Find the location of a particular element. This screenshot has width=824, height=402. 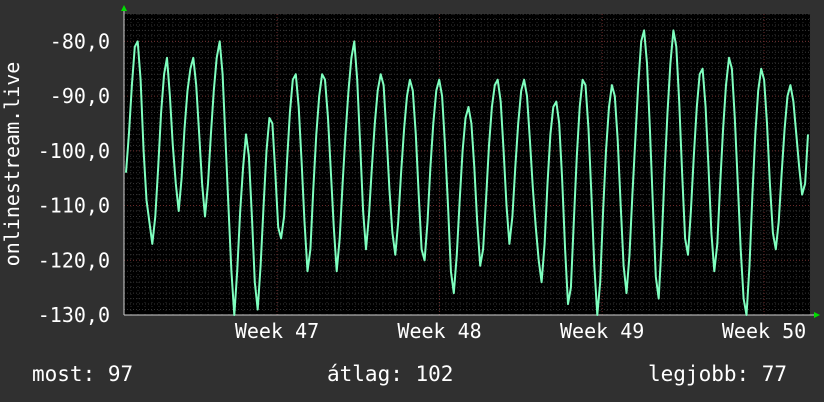

y-tick-label: -130,0 is located at coordinates (74, 315).